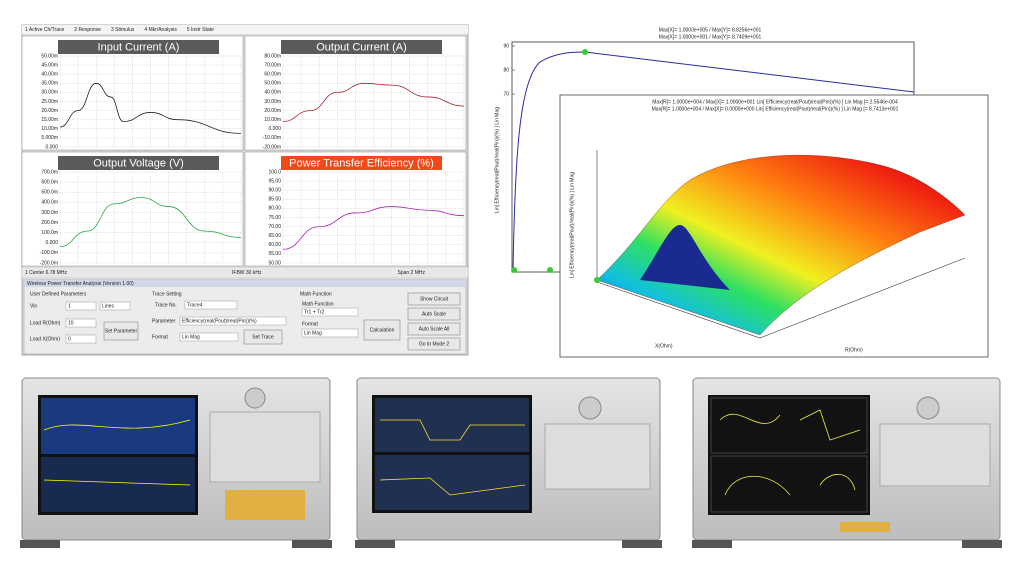  Describe the element at coordinates (274, 254) in the screenshot. I see `y-tick-label: 55.00` at that location.